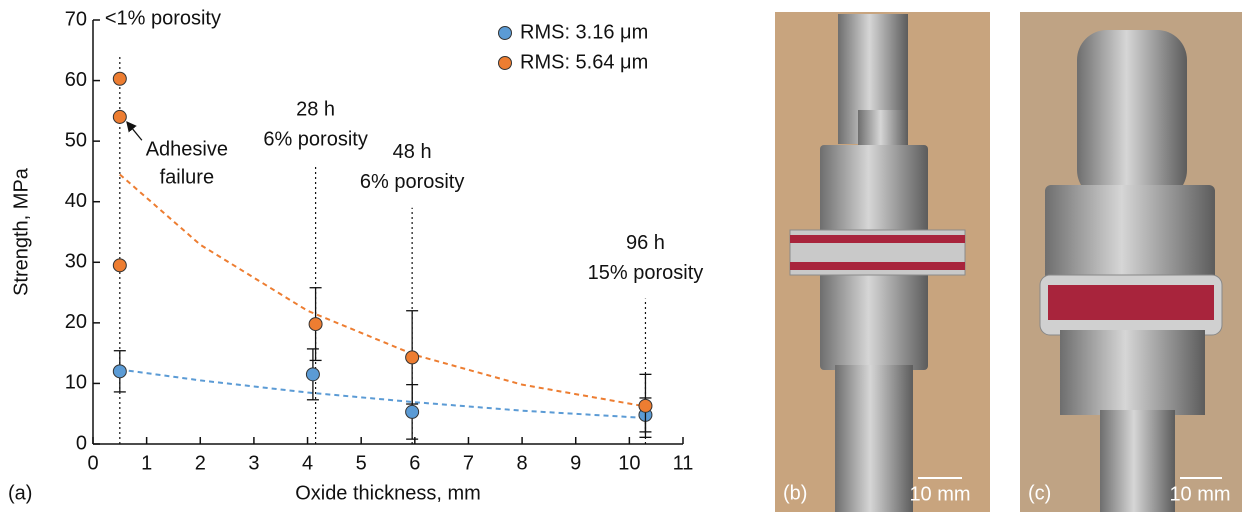 The width and height of the screenshot is (1249, 517). I want to click on callout: Adhesive, so click(187, 150).